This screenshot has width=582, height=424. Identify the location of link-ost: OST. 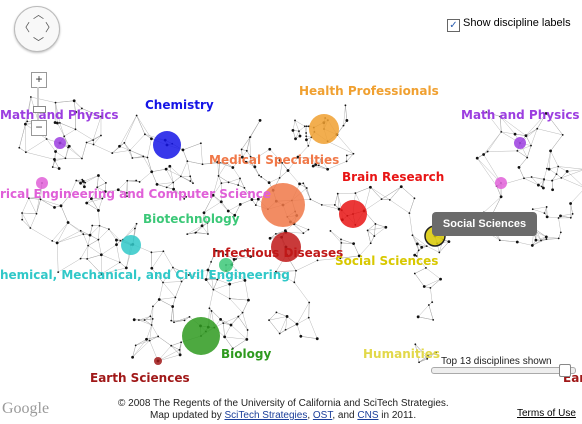
(322, 415).